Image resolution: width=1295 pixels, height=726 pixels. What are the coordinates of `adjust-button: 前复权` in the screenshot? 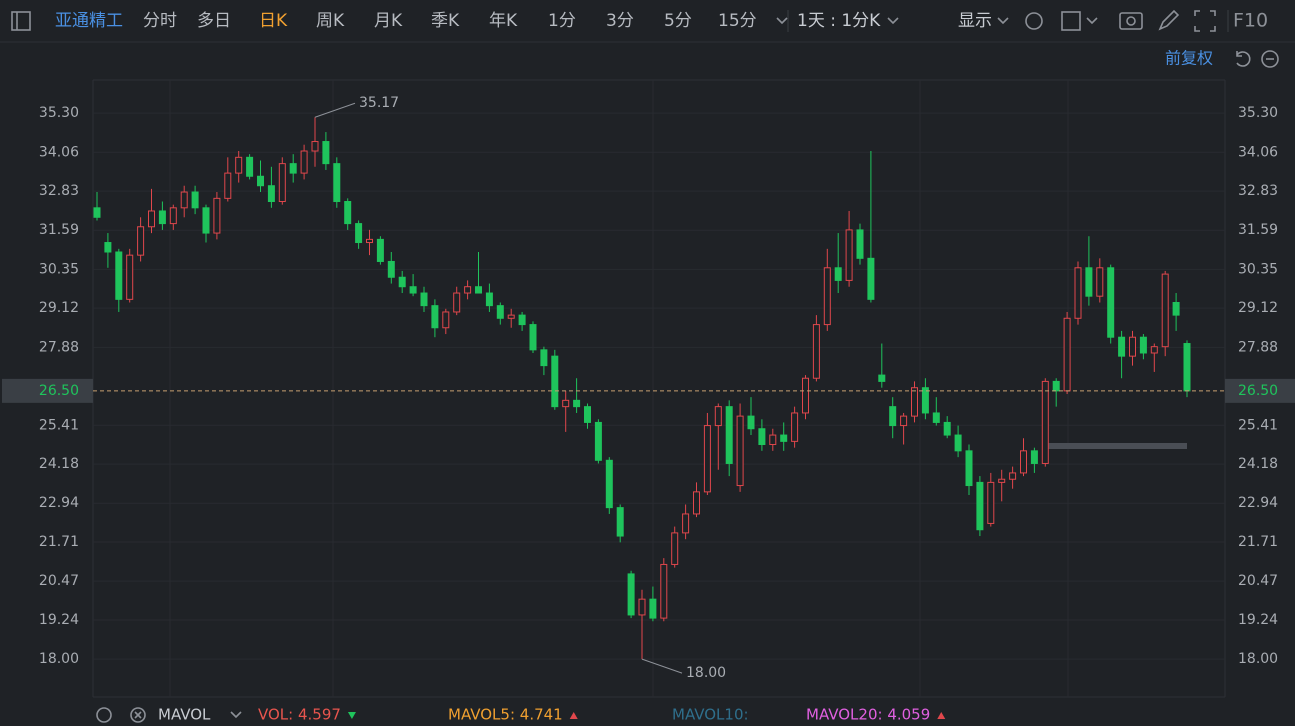 It's located at (1189, 58).